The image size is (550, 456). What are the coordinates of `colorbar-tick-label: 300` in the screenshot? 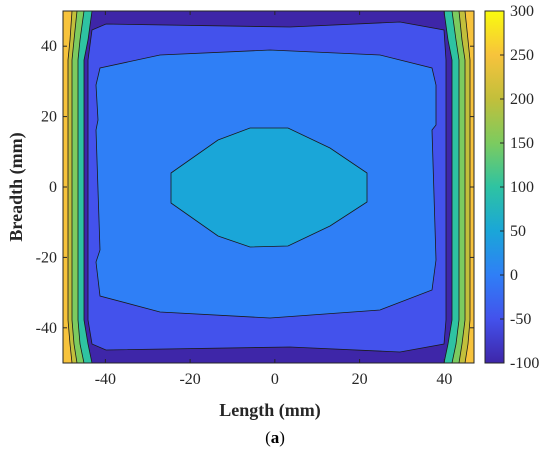 It's located at (522, 11).